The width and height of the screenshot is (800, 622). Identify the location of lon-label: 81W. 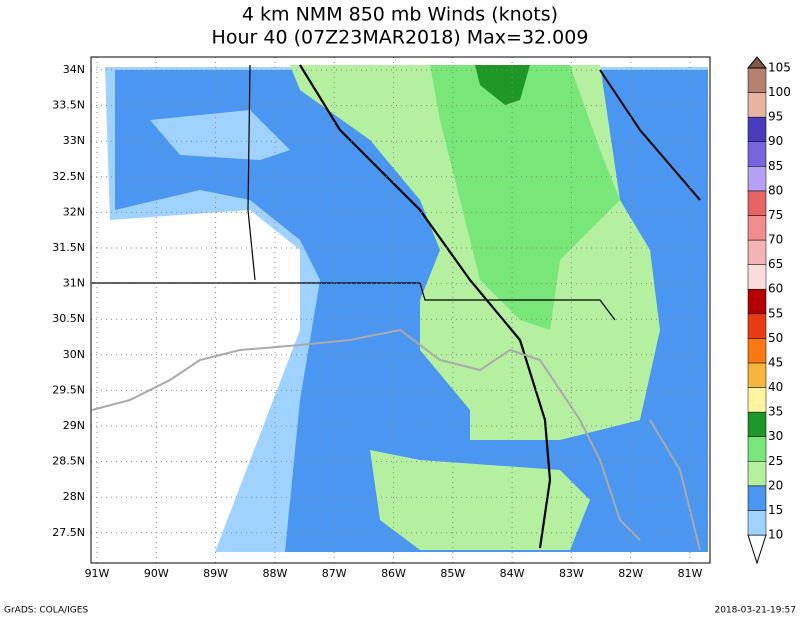
(690, 573).